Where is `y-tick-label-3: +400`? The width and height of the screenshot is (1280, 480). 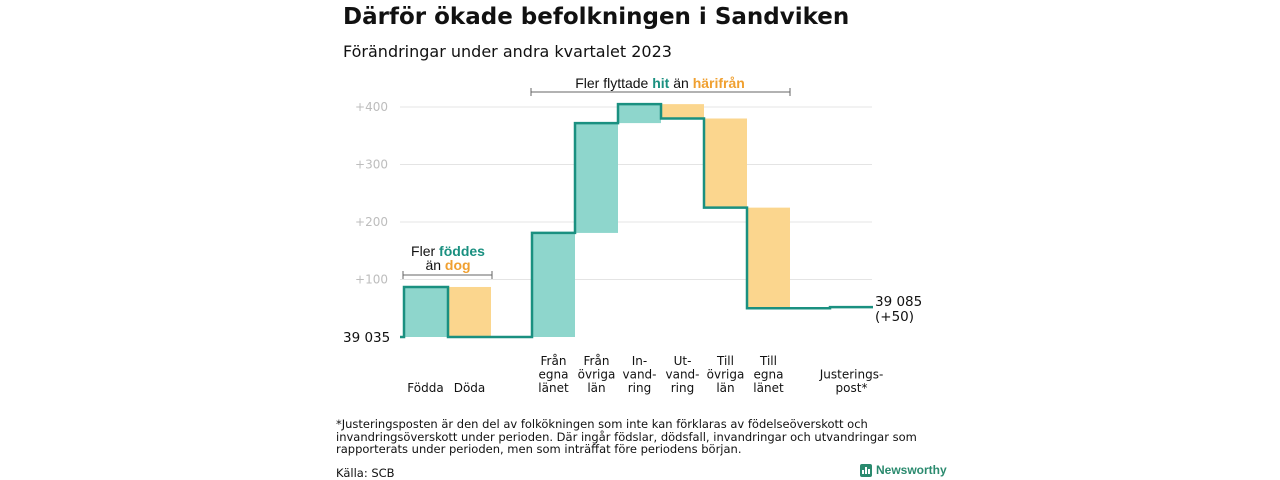
y-tick-label-3: +400 is located at coordinates (371, 107).